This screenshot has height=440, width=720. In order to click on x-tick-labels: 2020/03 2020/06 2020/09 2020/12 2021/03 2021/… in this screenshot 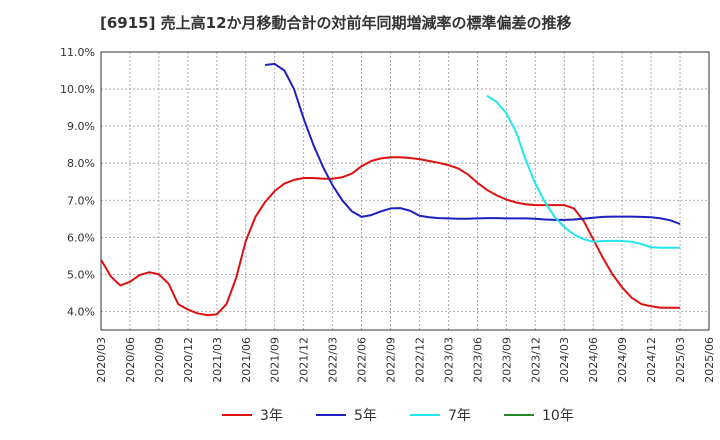, I will do `click(405, 360)`.